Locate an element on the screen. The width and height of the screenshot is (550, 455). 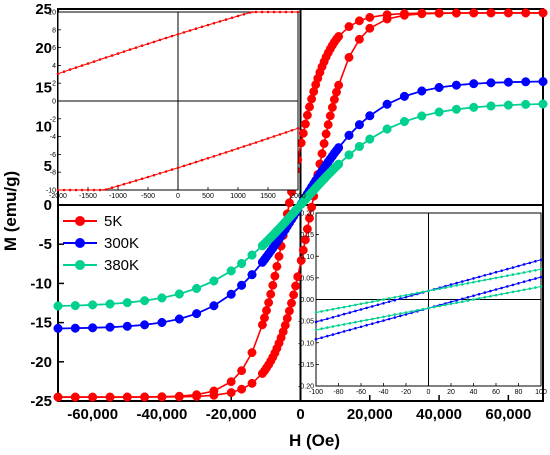
x-axis-title: H (Oe) is located at coordinates (314, 440).